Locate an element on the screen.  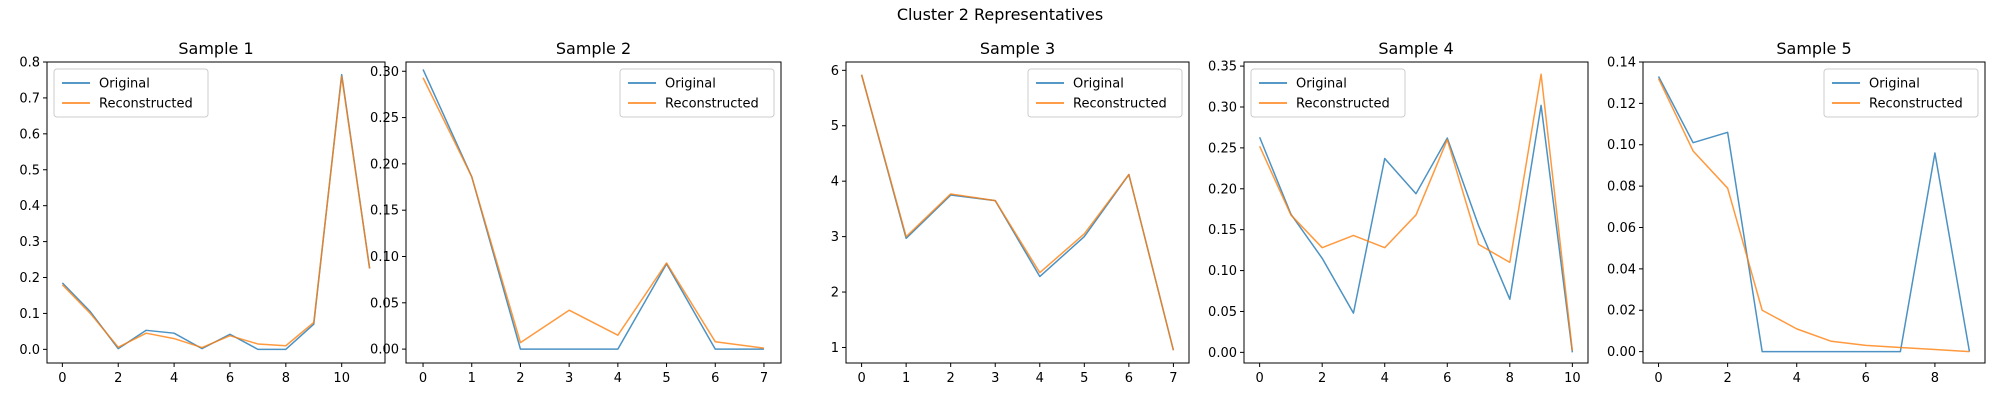
y-tick-label: 4 is located at coordinates (835, 182).